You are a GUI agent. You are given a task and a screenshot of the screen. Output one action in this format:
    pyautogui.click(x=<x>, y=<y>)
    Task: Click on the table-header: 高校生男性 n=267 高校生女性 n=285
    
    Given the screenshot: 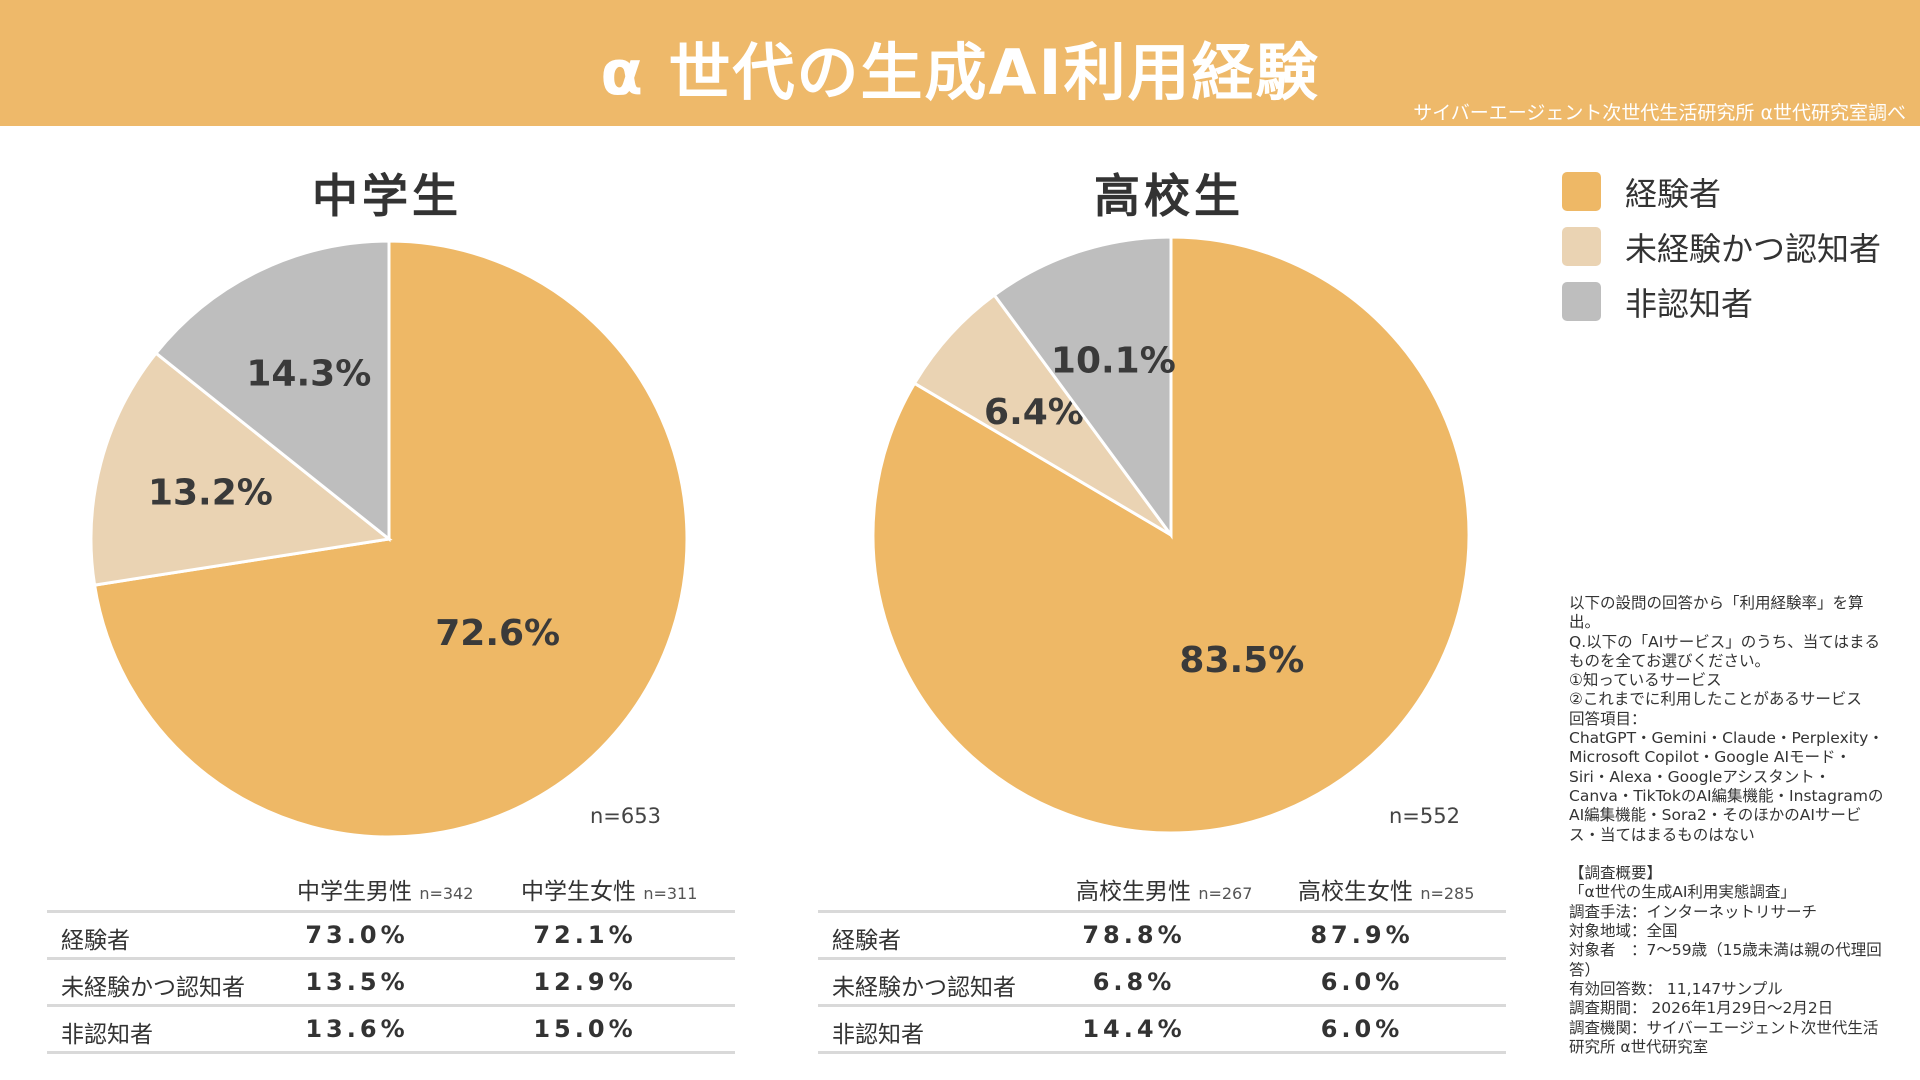 What is the action you would take?
    pyautogui.click(x=1162, y=890)
    